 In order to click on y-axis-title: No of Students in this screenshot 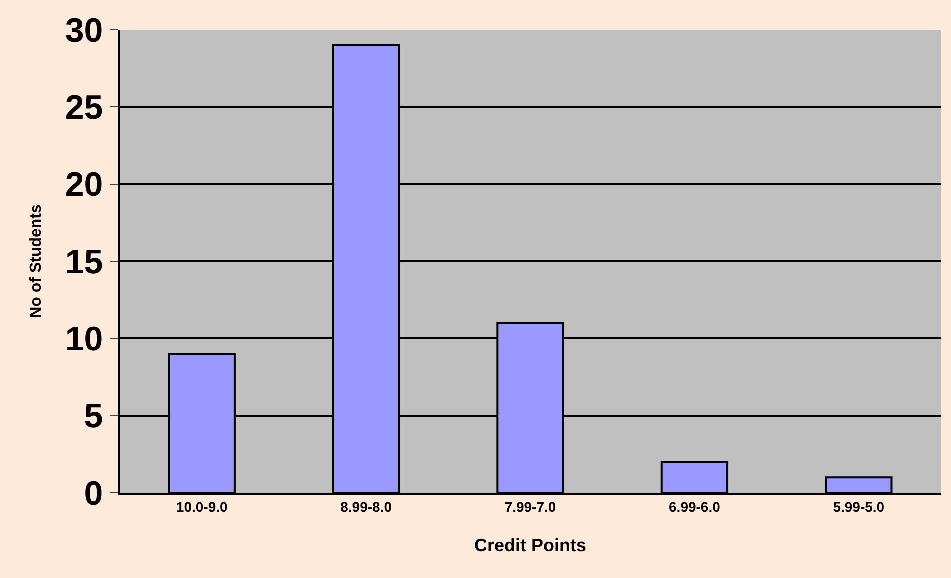, I will do `click(36, 261)`.